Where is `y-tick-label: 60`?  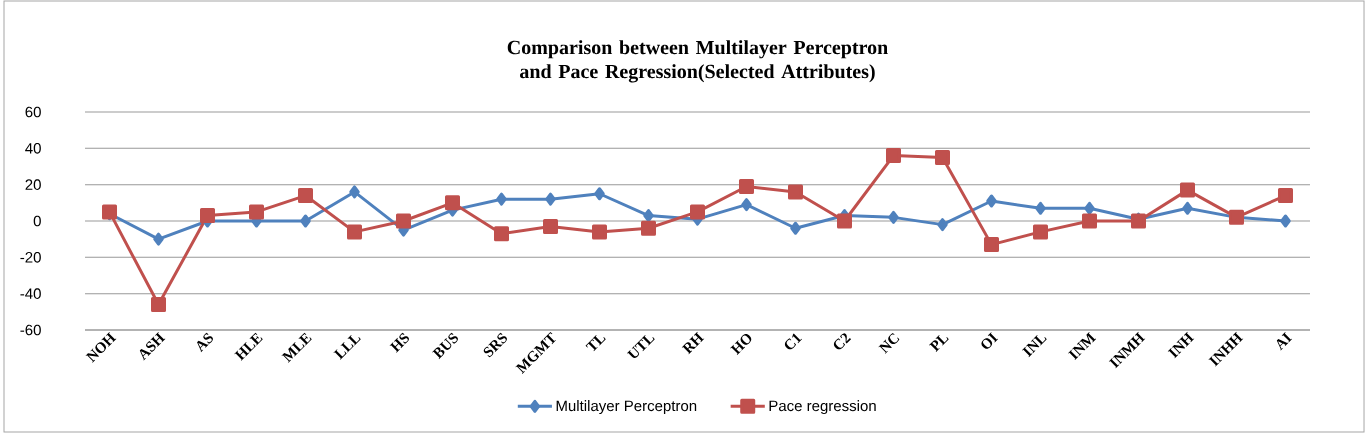
y-tick-label: 60 is located at coordinates (33, 112).